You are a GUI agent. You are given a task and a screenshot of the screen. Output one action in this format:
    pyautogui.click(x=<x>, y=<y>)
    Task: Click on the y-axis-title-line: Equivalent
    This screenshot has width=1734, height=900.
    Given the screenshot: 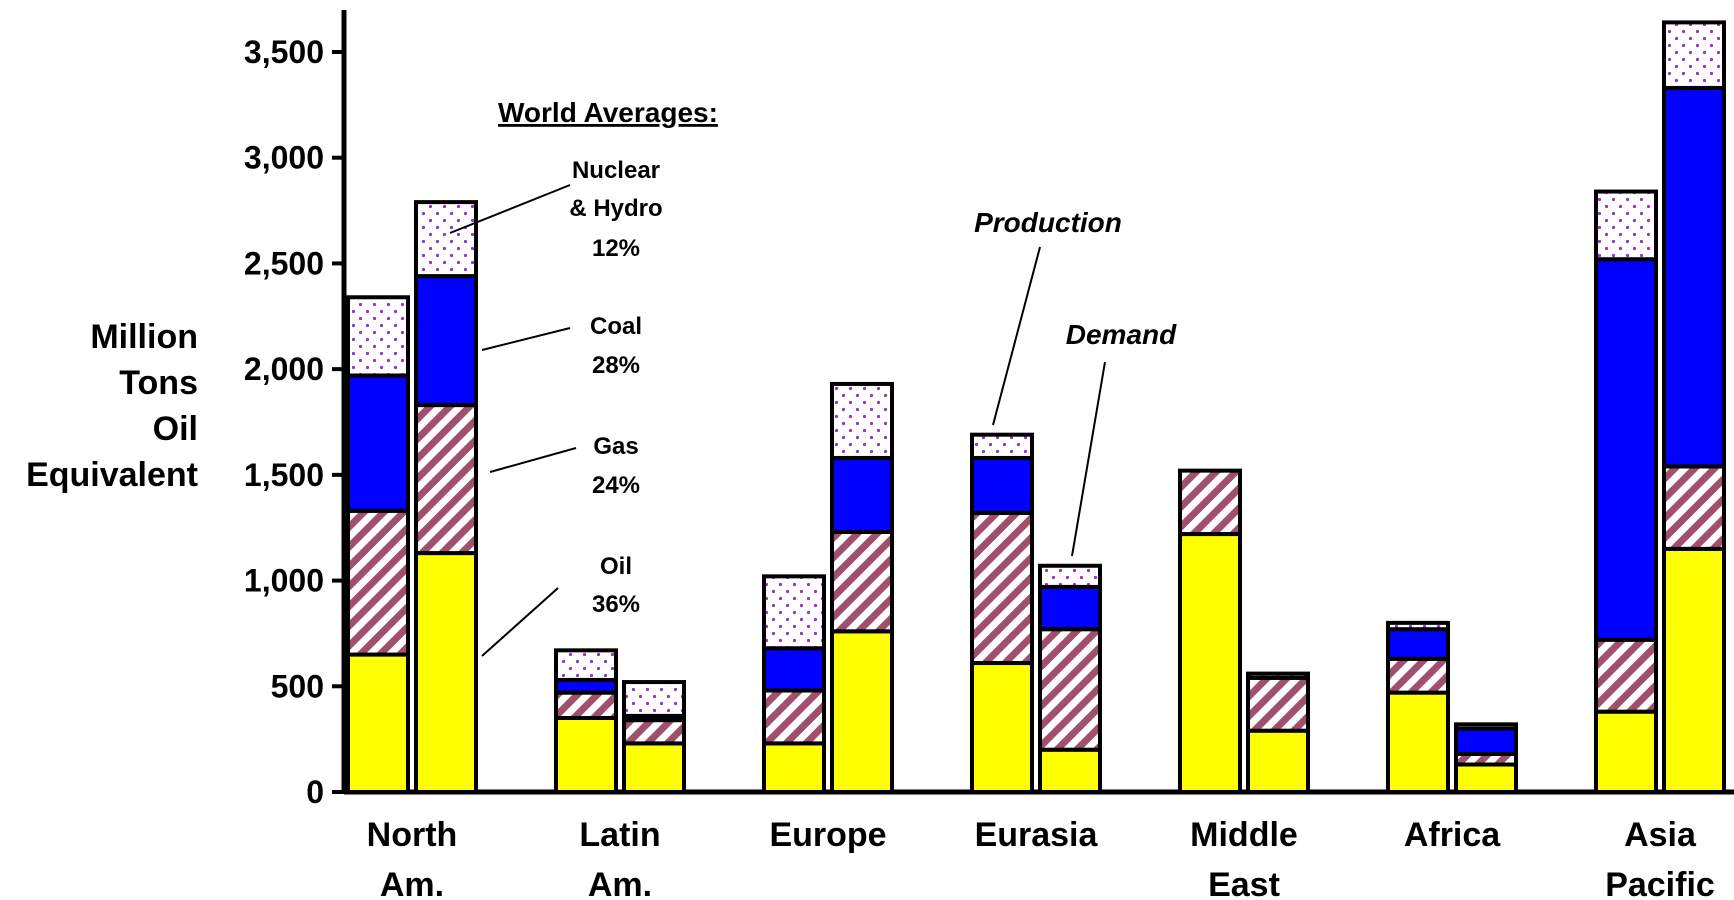 What is the action you would take?
    pyautogui.click(x=112, y=475)
    